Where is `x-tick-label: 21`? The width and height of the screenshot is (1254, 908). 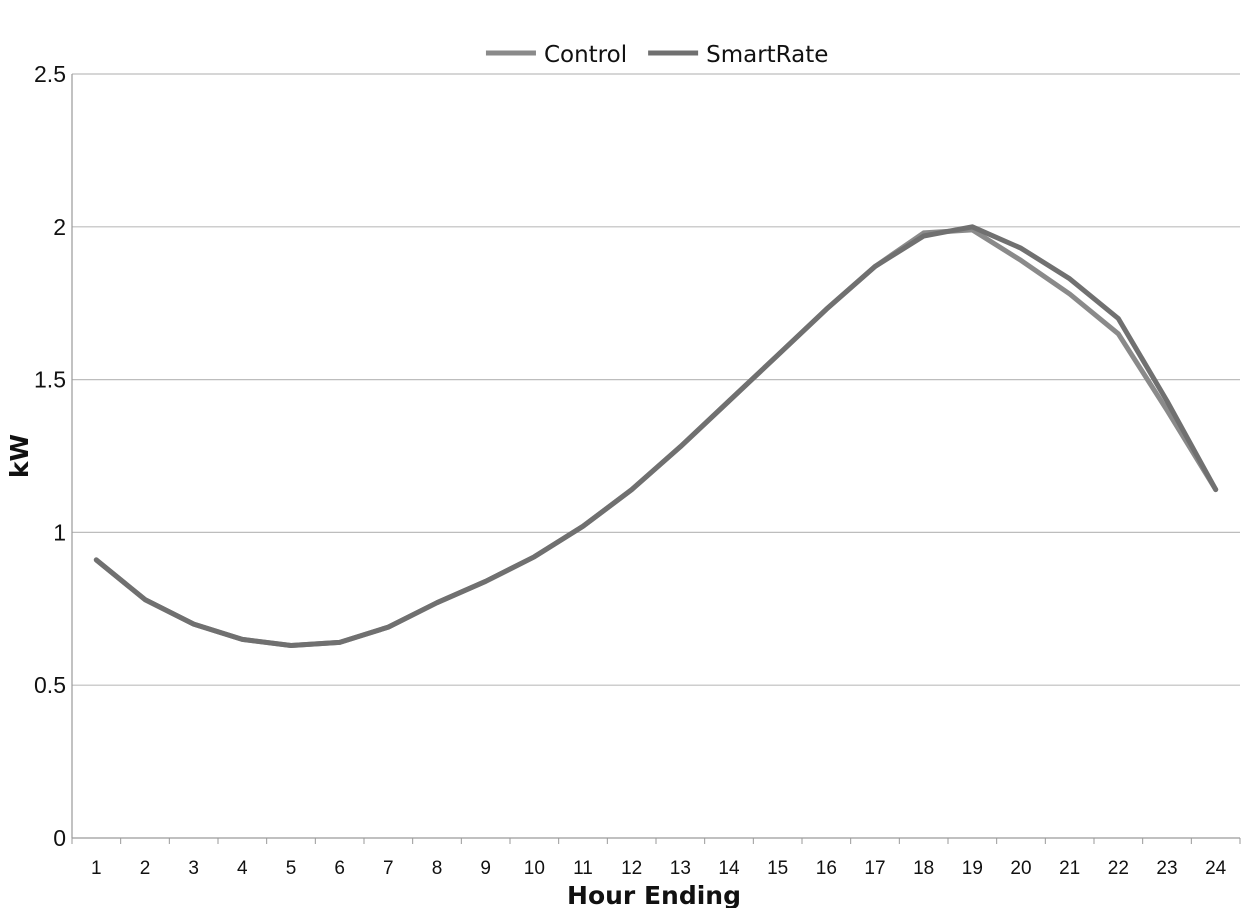
x-tick-label: 21 is located at coordinates (1069, 868).